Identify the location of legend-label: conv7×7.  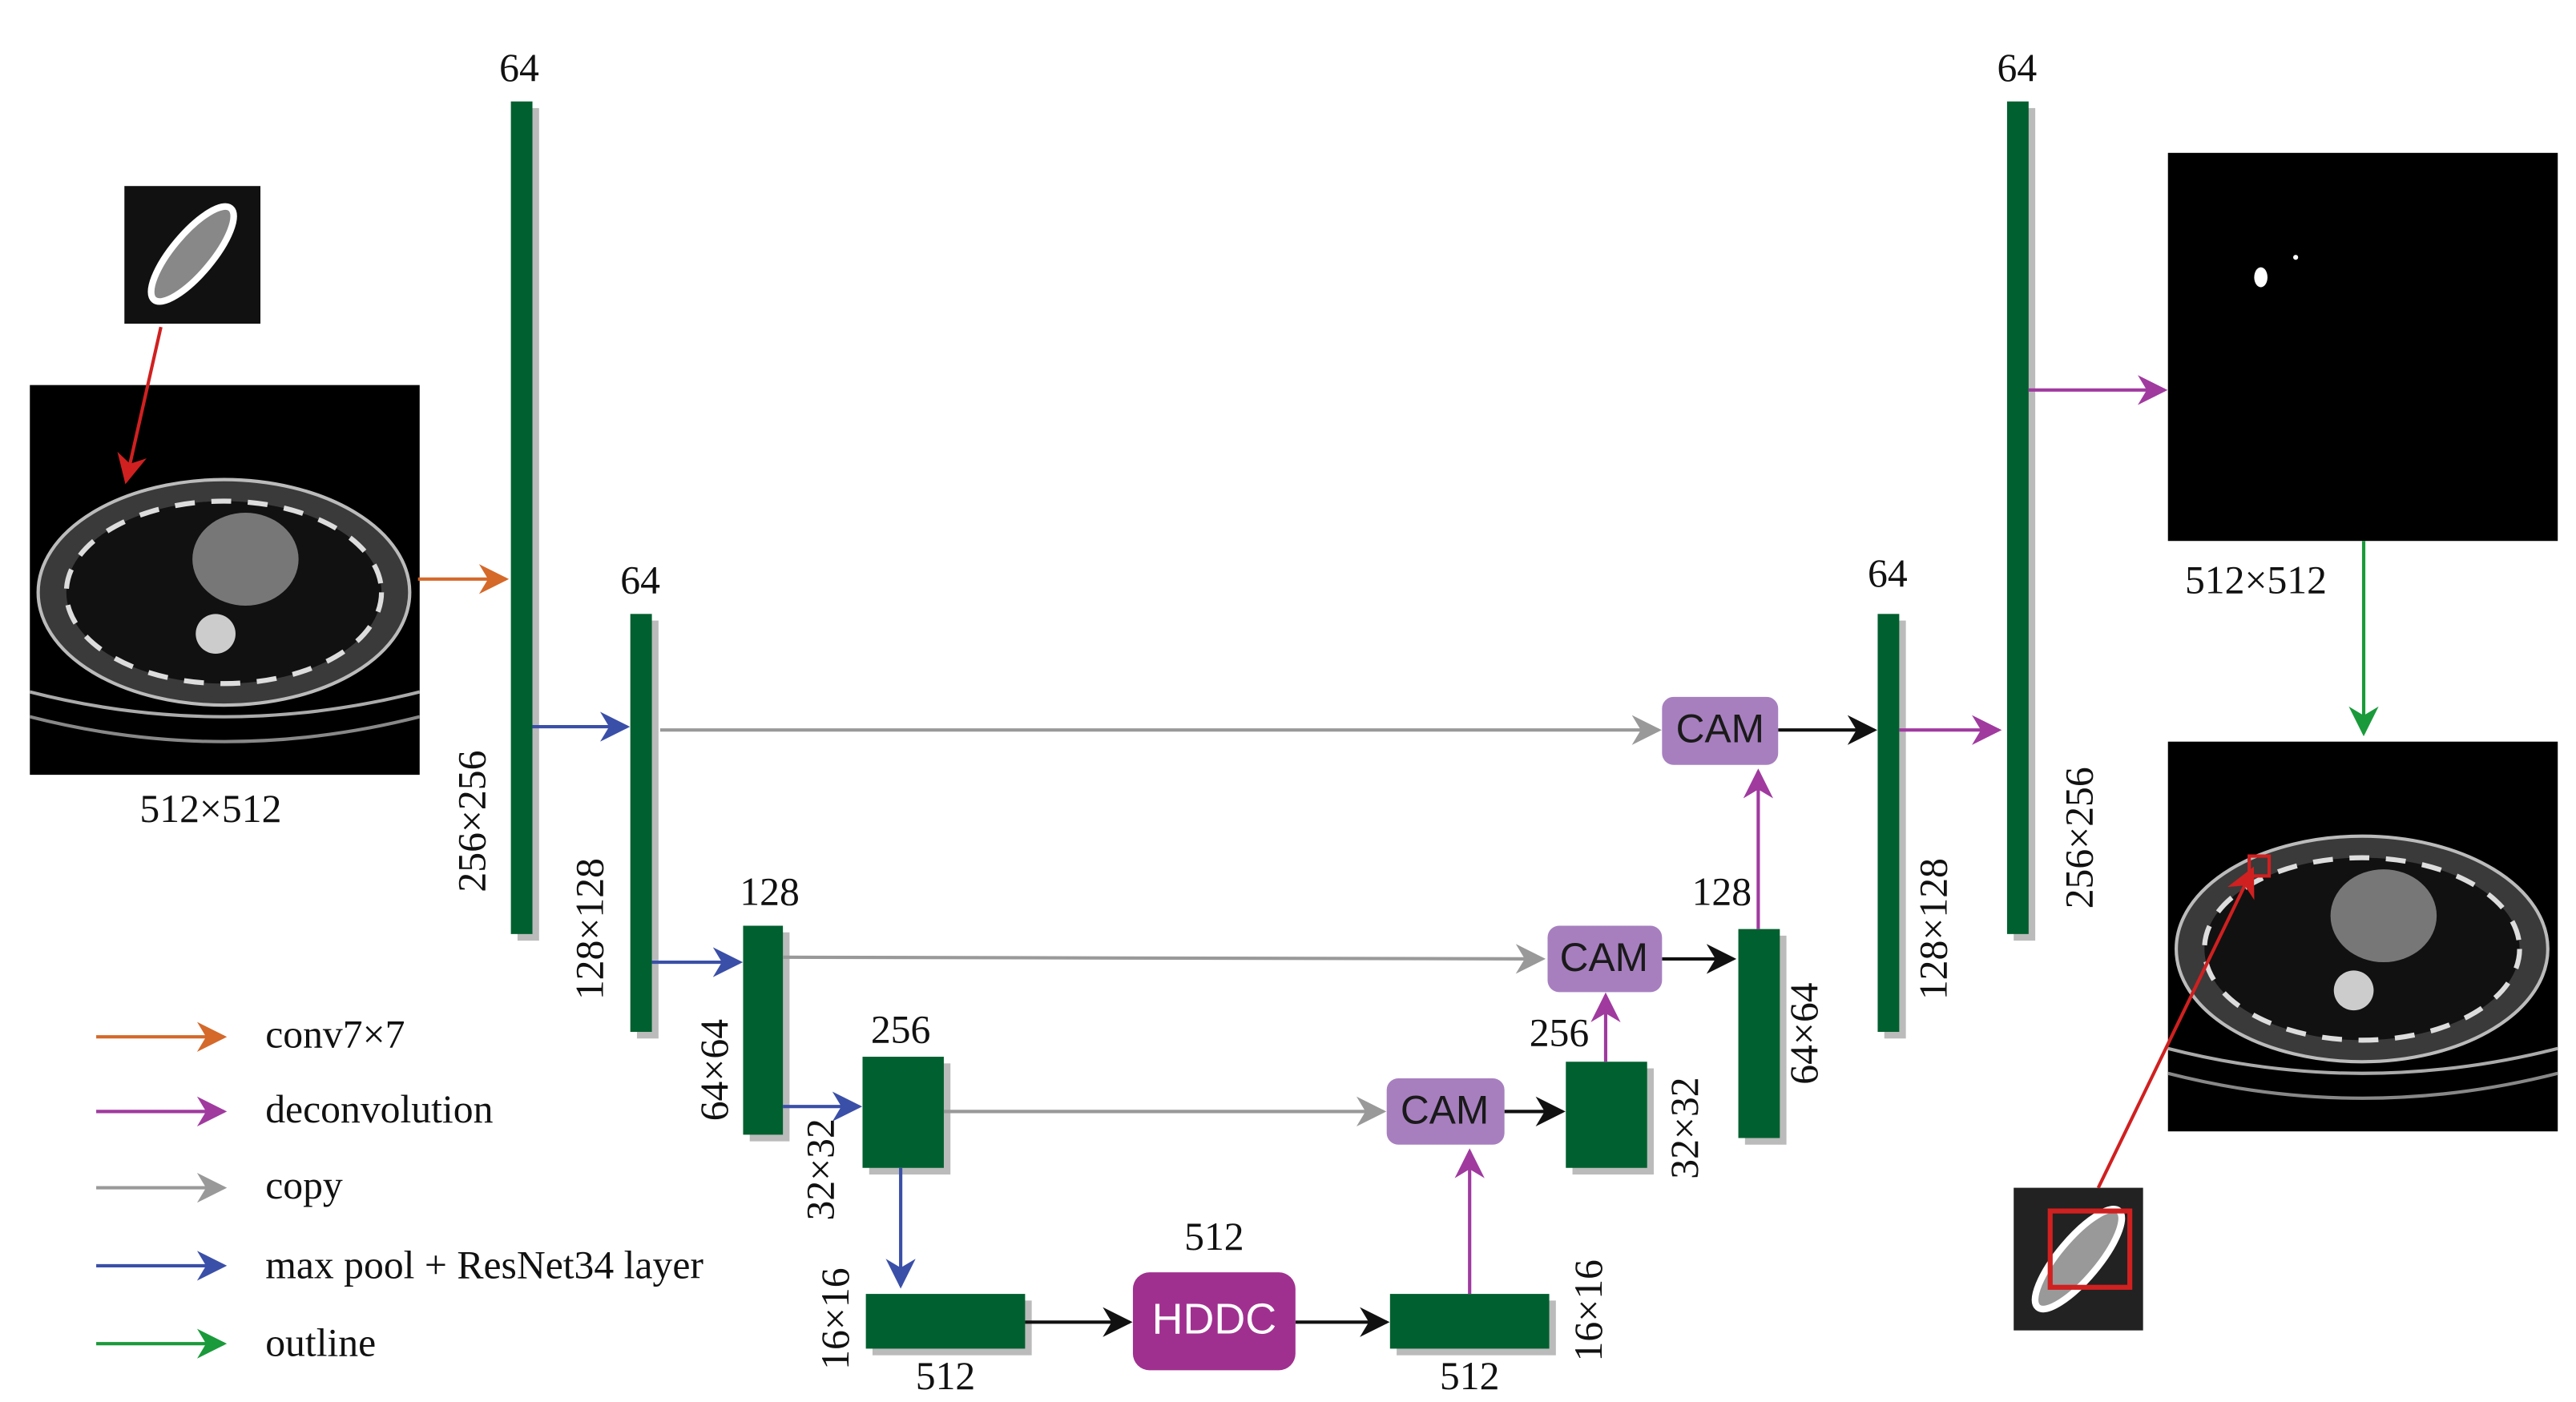
(335, 1035).